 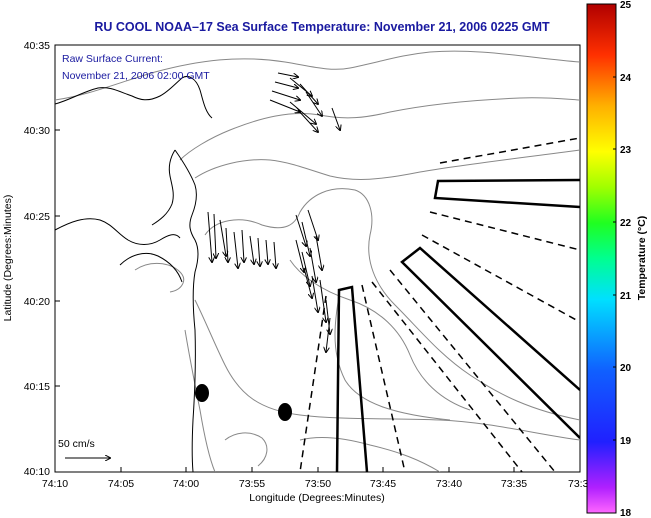 I want to click on x-tick-label: 73:45, so click(x=383, y=484).